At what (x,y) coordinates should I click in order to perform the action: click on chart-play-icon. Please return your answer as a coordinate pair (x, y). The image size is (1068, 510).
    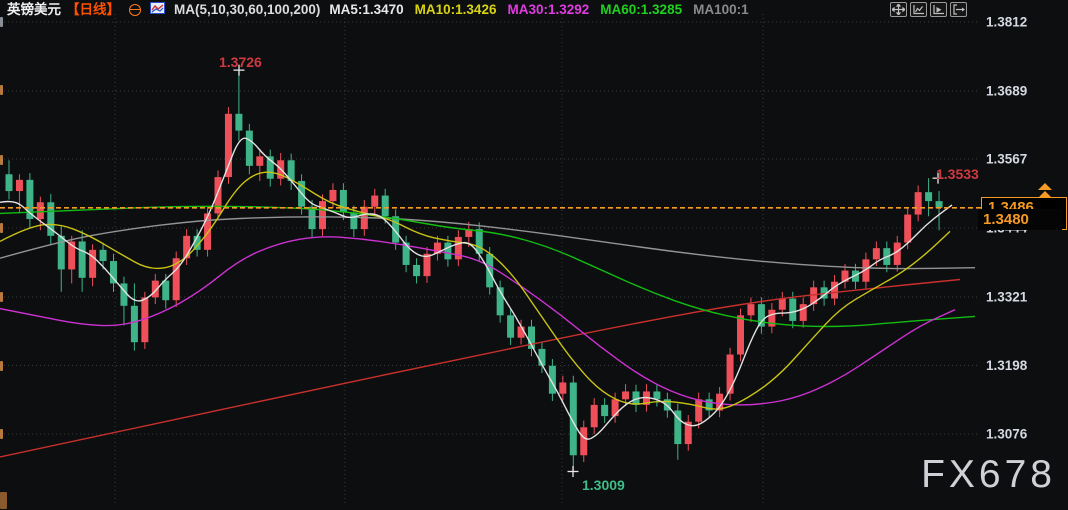
    Looking at the image, I should click on (938, 9).